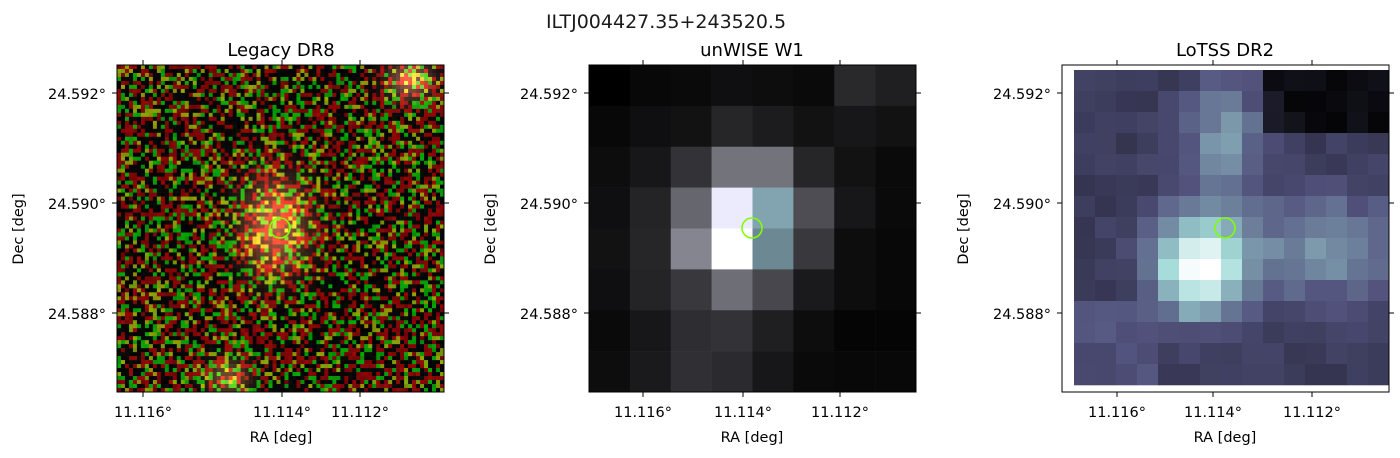  What do you see at coordinates (280, 50) in the screenshot?
I see `panel-title-legacy-dr8: Legacy DR8` at bounding box center [280, 50].